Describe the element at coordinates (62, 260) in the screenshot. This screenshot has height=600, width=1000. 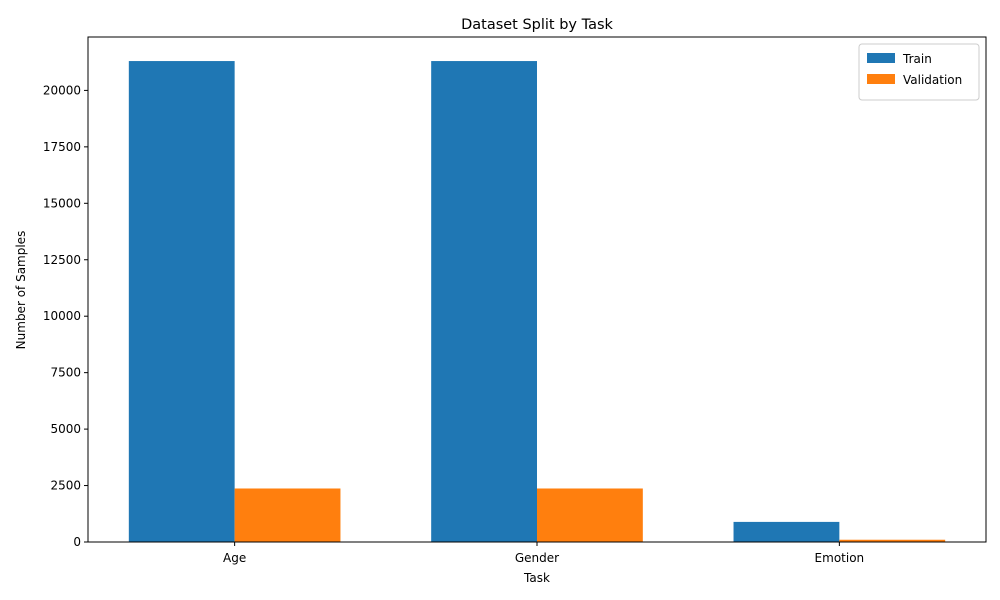
I see `y-tick-label: 12500` at that location.